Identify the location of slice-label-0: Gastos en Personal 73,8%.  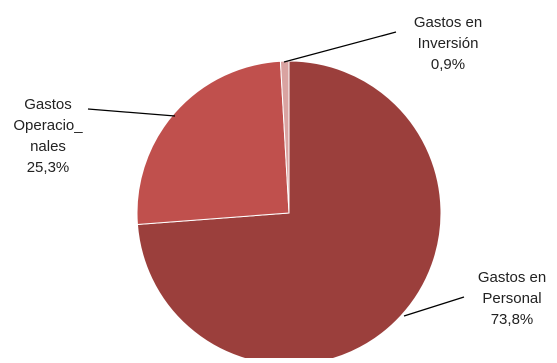
(512, 298).